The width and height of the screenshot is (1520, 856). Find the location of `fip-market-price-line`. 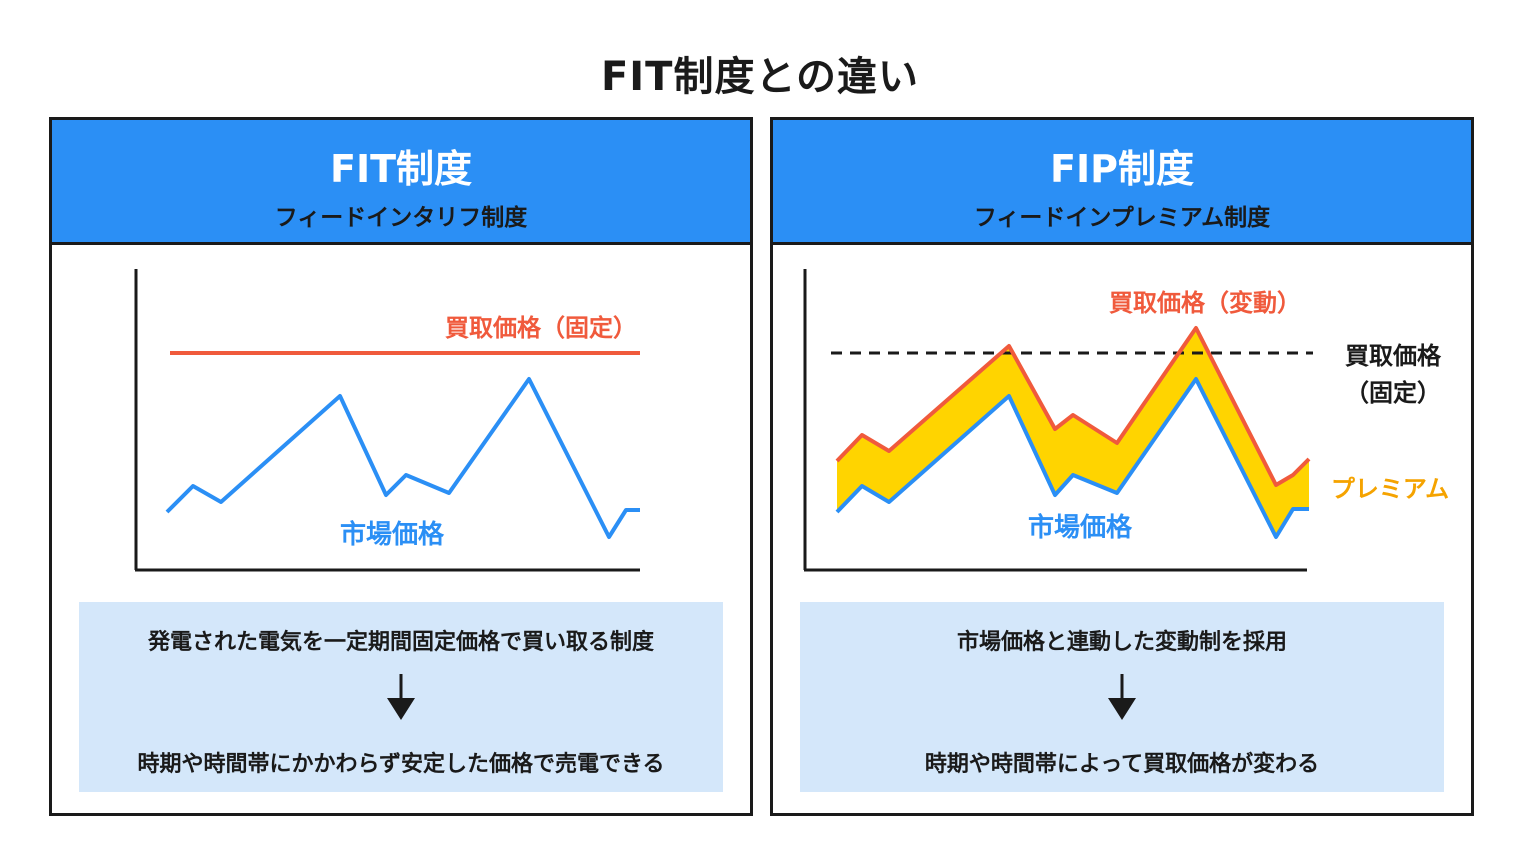

fip-market-price-line is located at coordinates (1072, 458).